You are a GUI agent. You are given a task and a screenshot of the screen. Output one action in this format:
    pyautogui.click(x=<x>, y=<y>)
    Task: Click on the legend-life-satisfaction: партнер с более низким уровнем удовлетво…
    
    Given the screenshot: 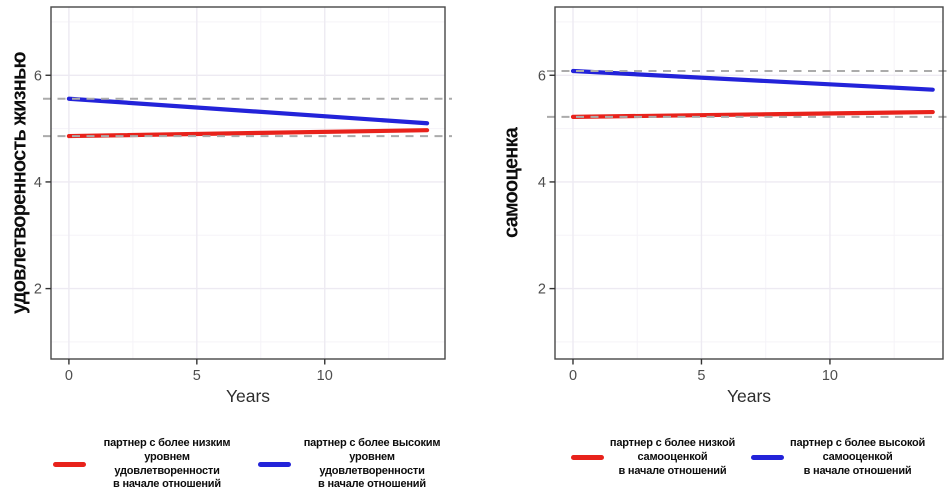 What is the action you would take?
    pyautogui.click(x=250, y=464)
    